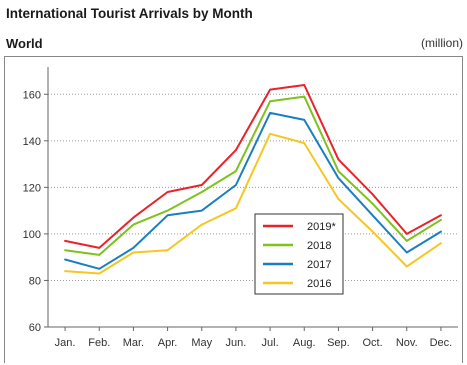 The height and width of the screenshot is (365, 467). Describe the element at coordinates (32, 142) in the screenshot. I see `y-tick-label: 140` at that location.